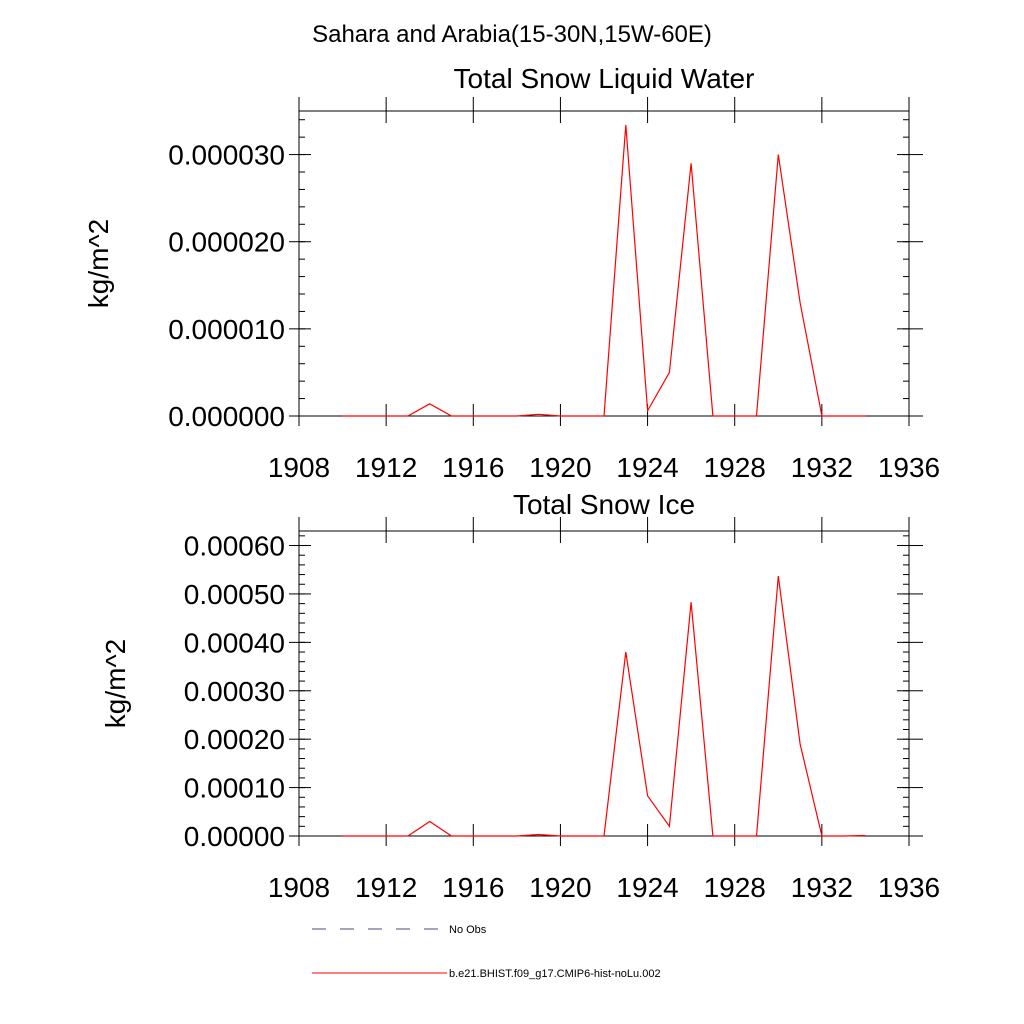  What do you see at coordinates (468, 930) in the screenshot?
I see `legend-label: No Obs` at bounding box center [468, 930].